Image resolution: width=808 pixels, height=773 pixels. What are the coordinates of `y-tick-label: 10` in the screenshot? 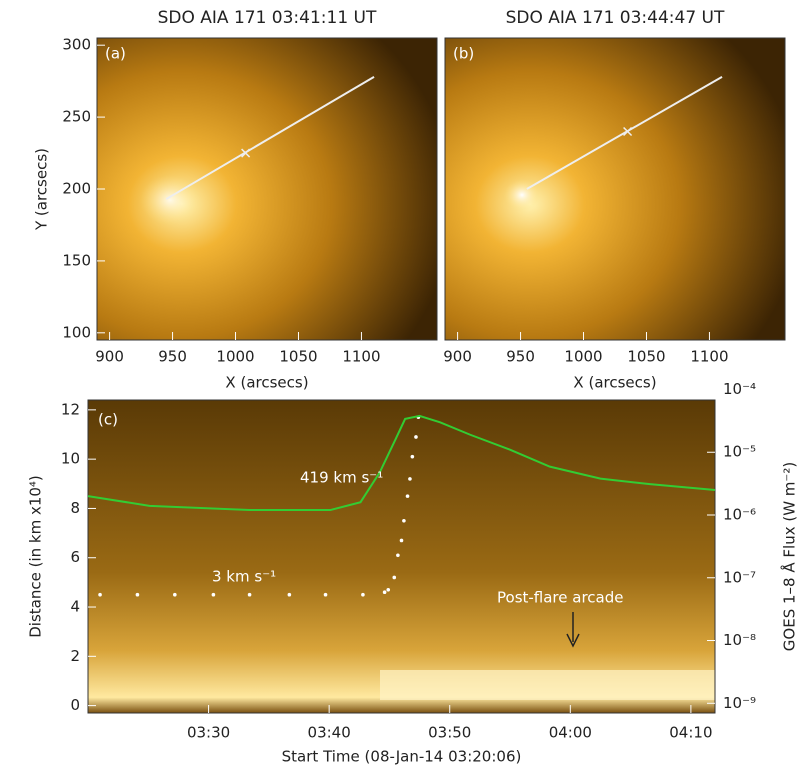 It's located at (70, 459).